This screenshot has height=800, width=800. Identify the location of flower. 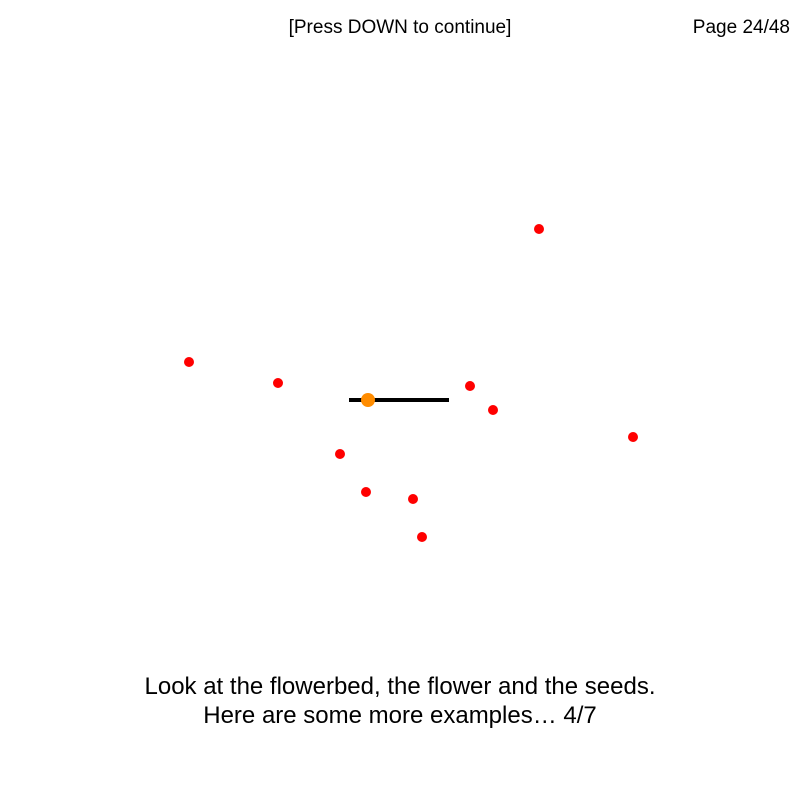
(368, 400).